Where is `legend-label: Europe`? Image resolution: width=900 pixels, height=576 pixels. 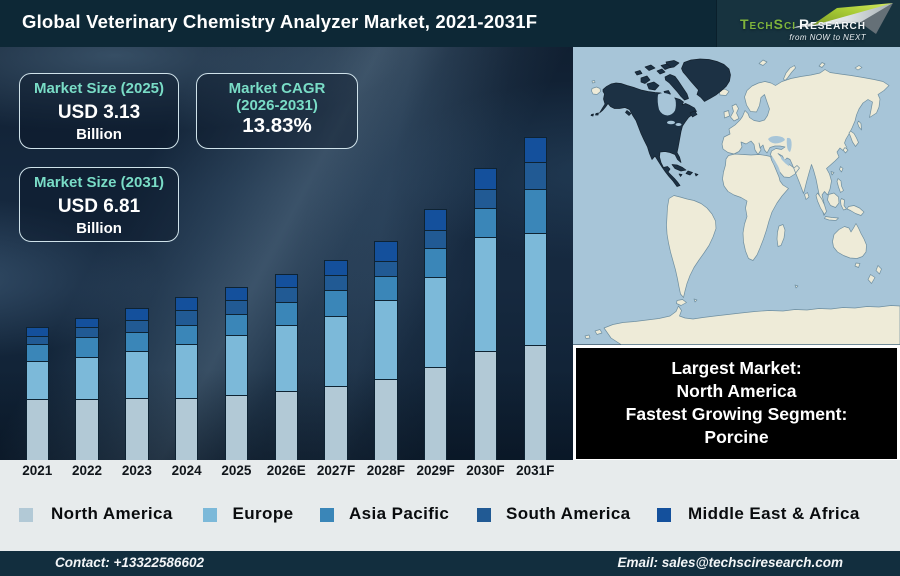 legend-label: Europe is located at coordinates (263, 513).